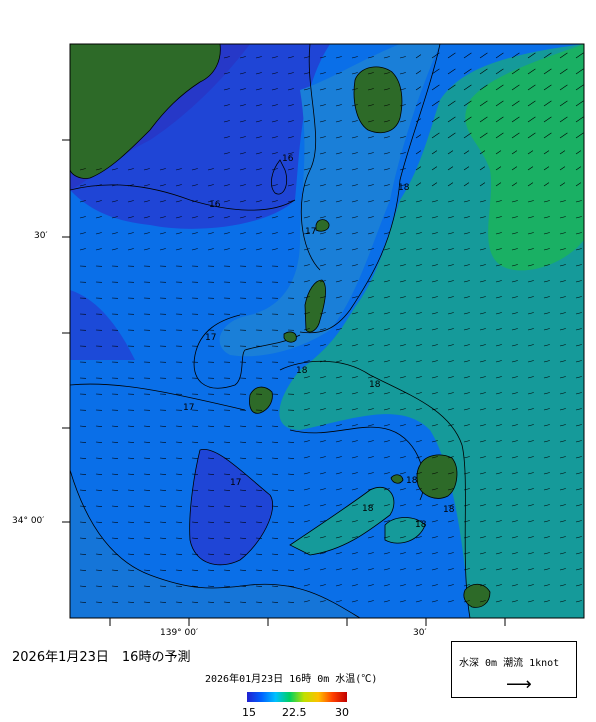 Image resolution: width=596 pixels, height=722 pixels. What do you see at coordinates (509, 663) in the screenshot?
I see `legend-label: 水深 0m 潮流 1knot` at bounding box center [509, 663].